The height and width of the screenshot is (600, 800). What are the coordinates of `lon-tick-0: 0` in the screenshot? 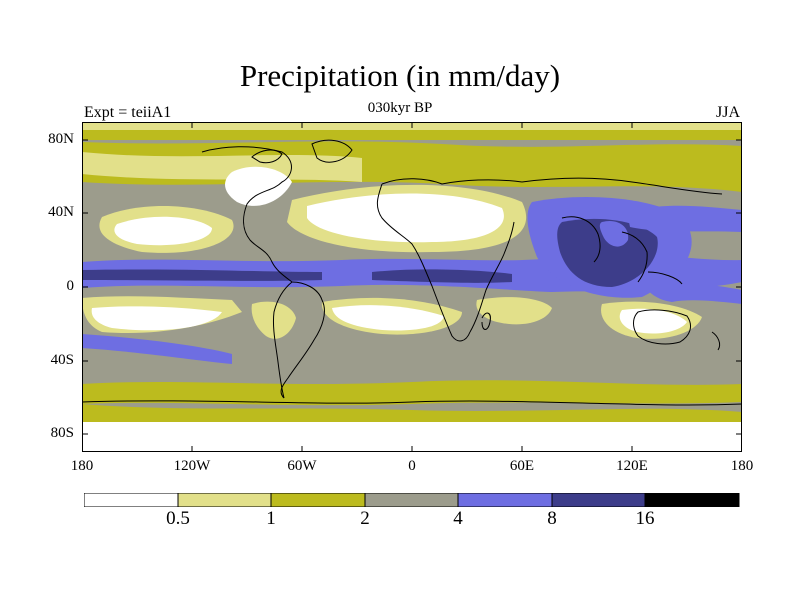 It's located at (412, 466).